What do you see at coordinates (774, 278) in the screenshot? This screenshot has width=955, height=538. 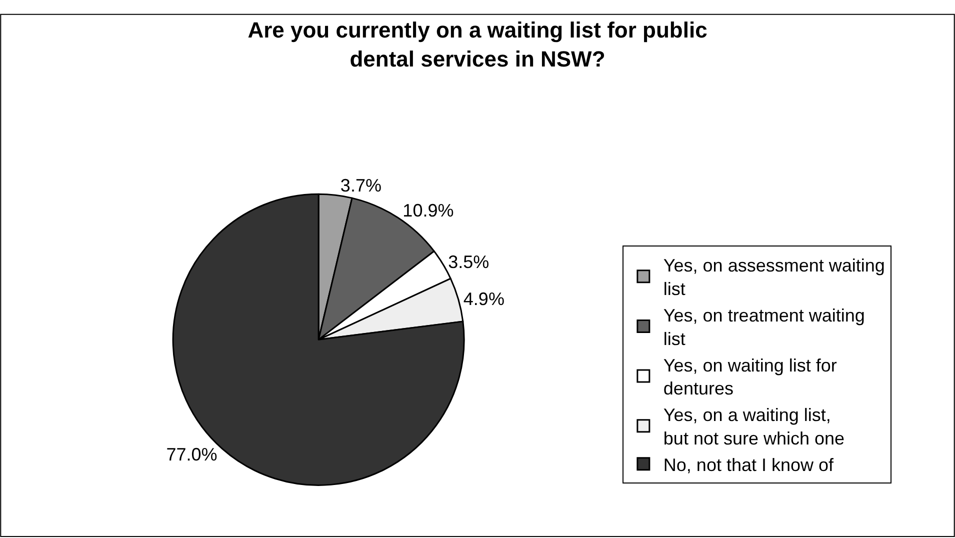 I see `legend-label: Yes, on assessment waiting list` at bounding box center [774, 278].